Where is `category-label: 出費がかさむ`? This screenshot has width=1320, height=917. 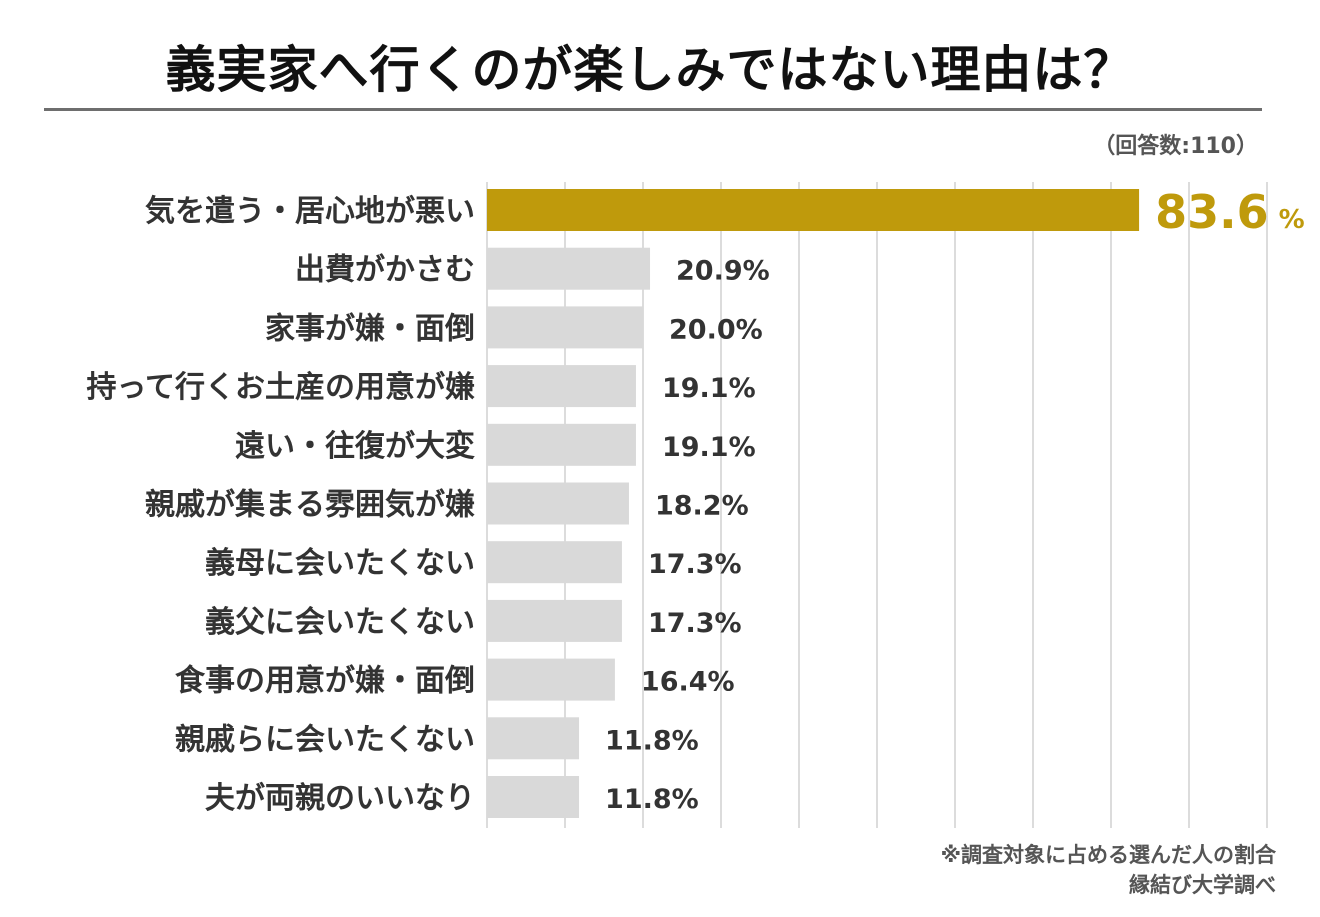
category-label: 出費がかさむ is located at coordinates (385, 270).